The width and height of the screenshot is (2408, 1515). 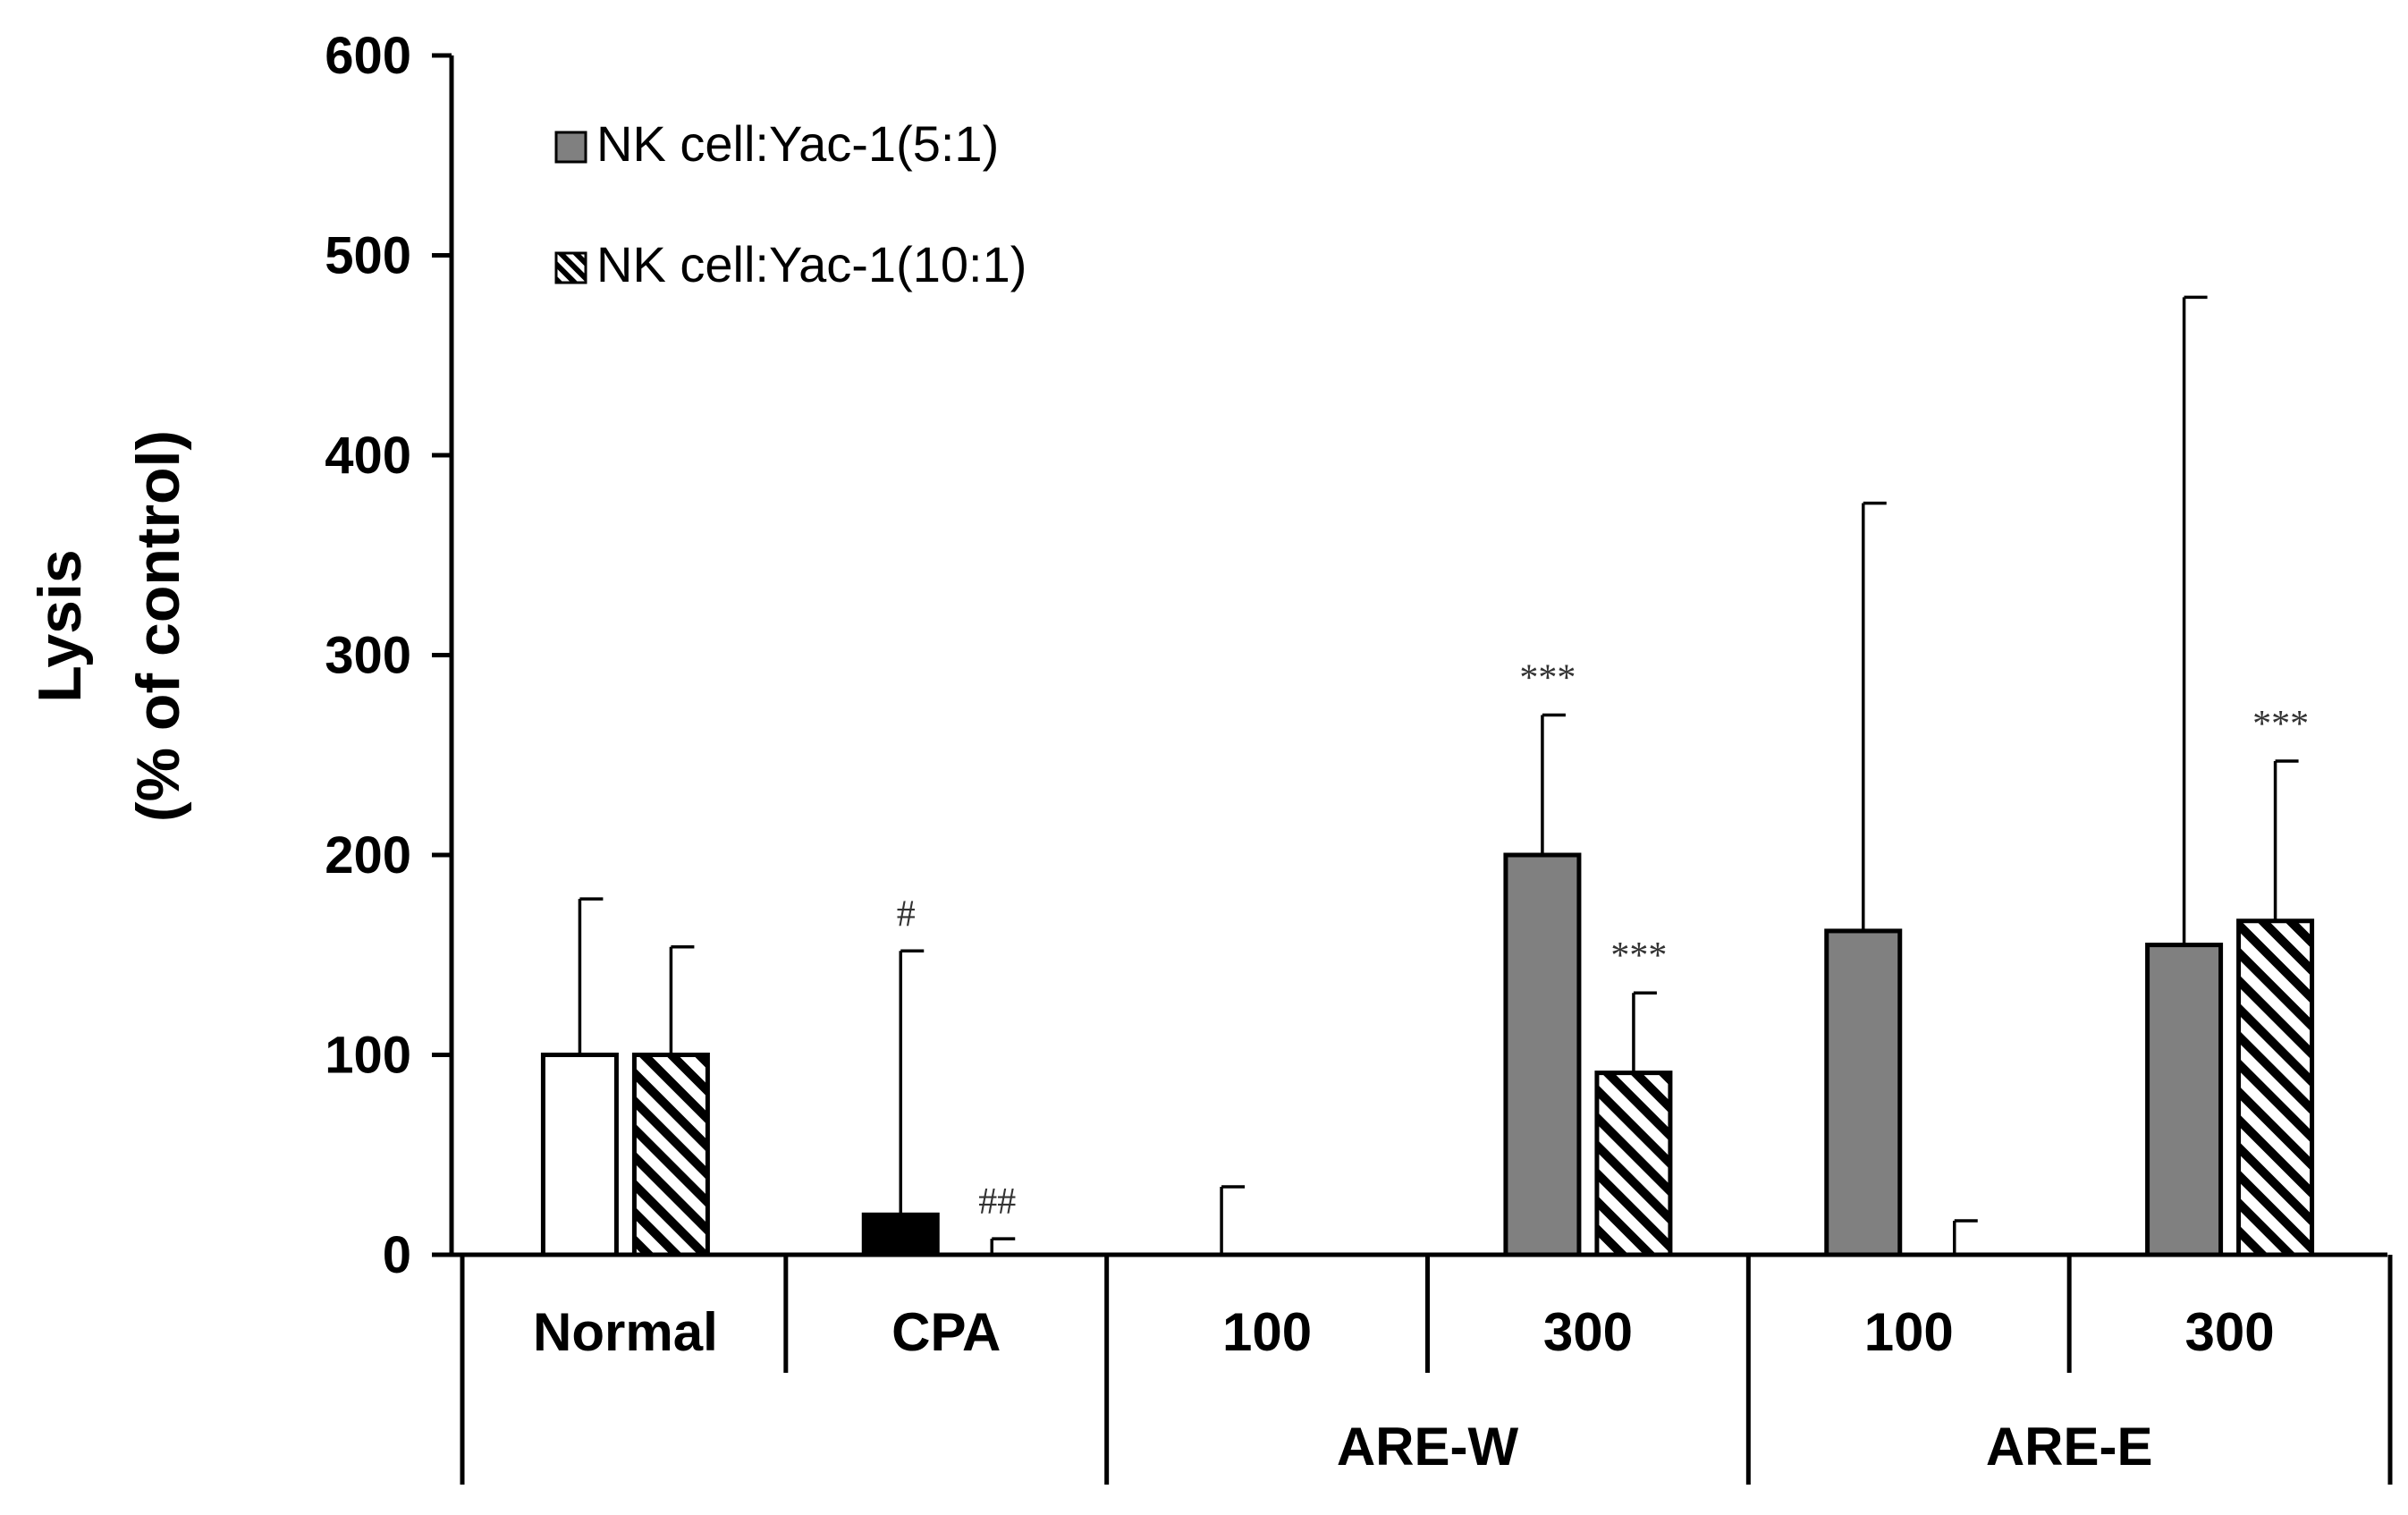 What do you see at coordinates (906, 914) in the screenshot?
I see `significance-mark: #` at bounding box center [906, 914].